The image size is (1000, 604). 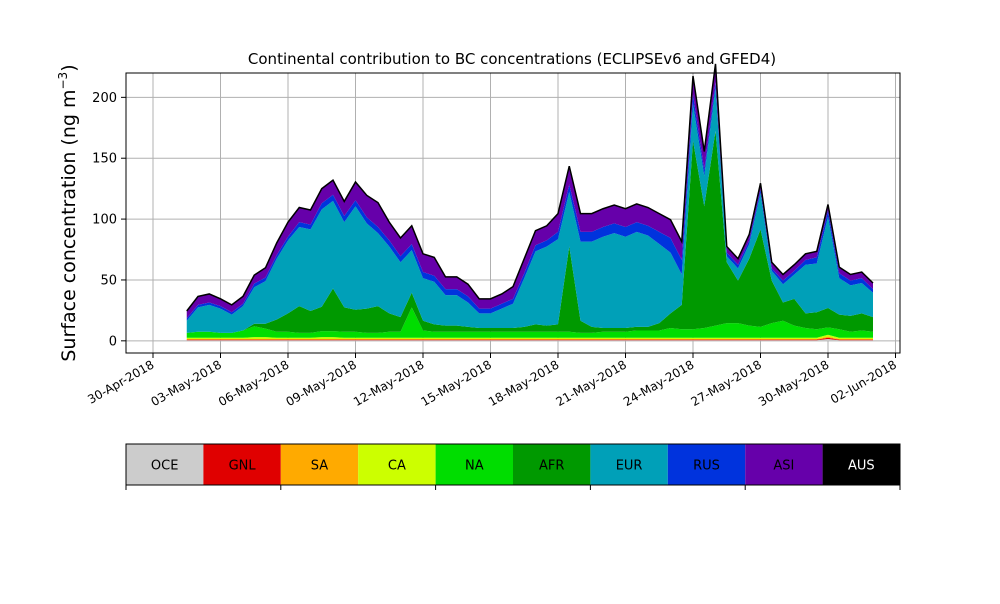 What do you see at coordinates (388, 383) in the screenshot?
I see `x-tick-label: 12-May-2018` at bounding box center [388, 383].